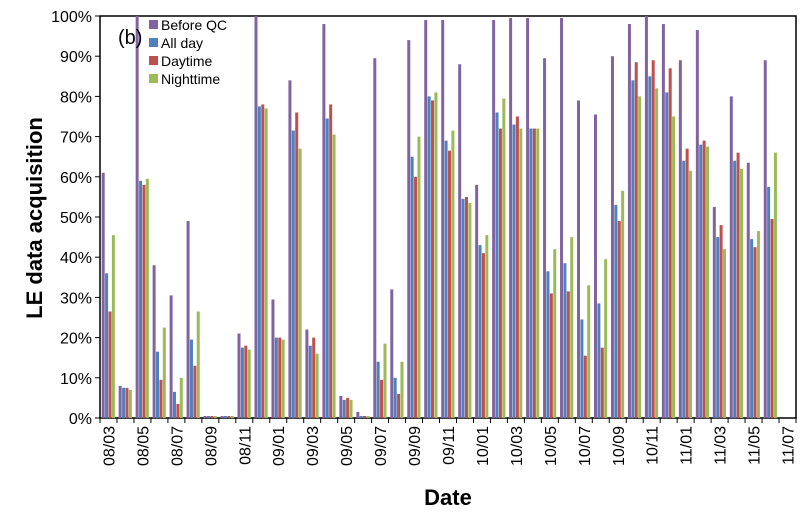 The image size is (801, 512). I want to click on x-tick-label: 11/05, so click(755, 445).